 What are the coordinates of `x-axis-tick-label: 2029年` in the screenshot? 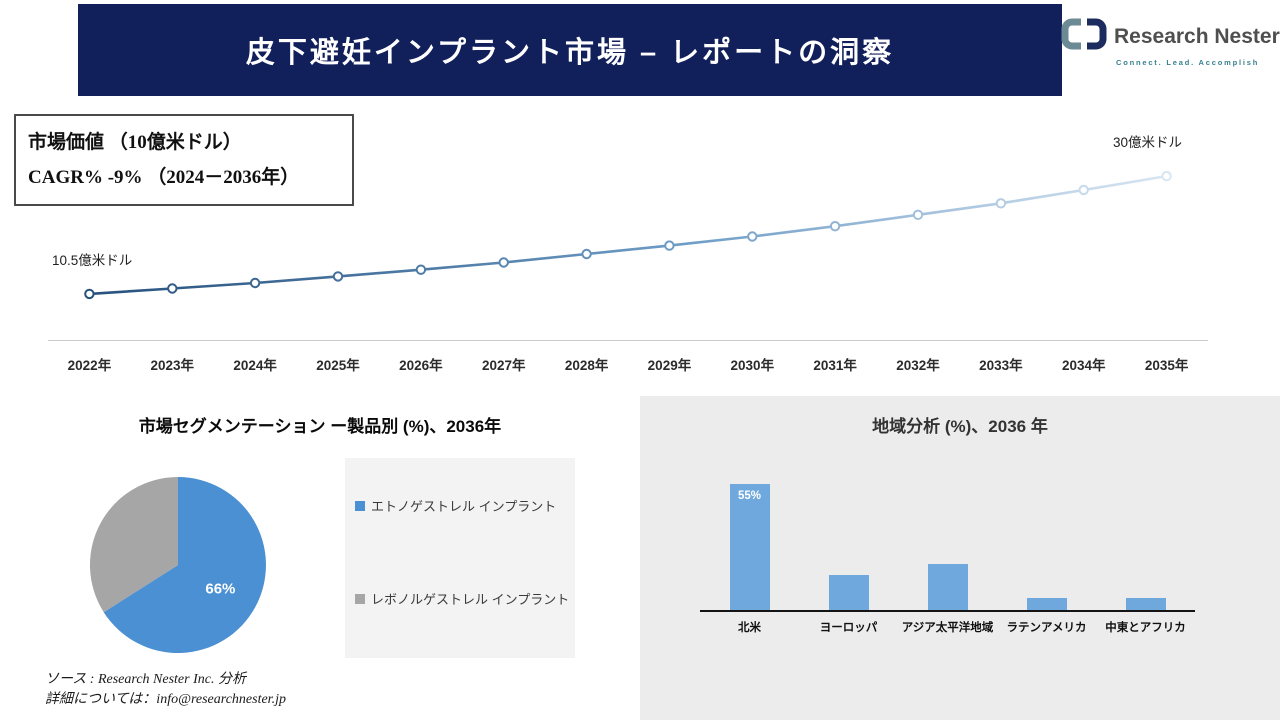 It's located at (669, 365).